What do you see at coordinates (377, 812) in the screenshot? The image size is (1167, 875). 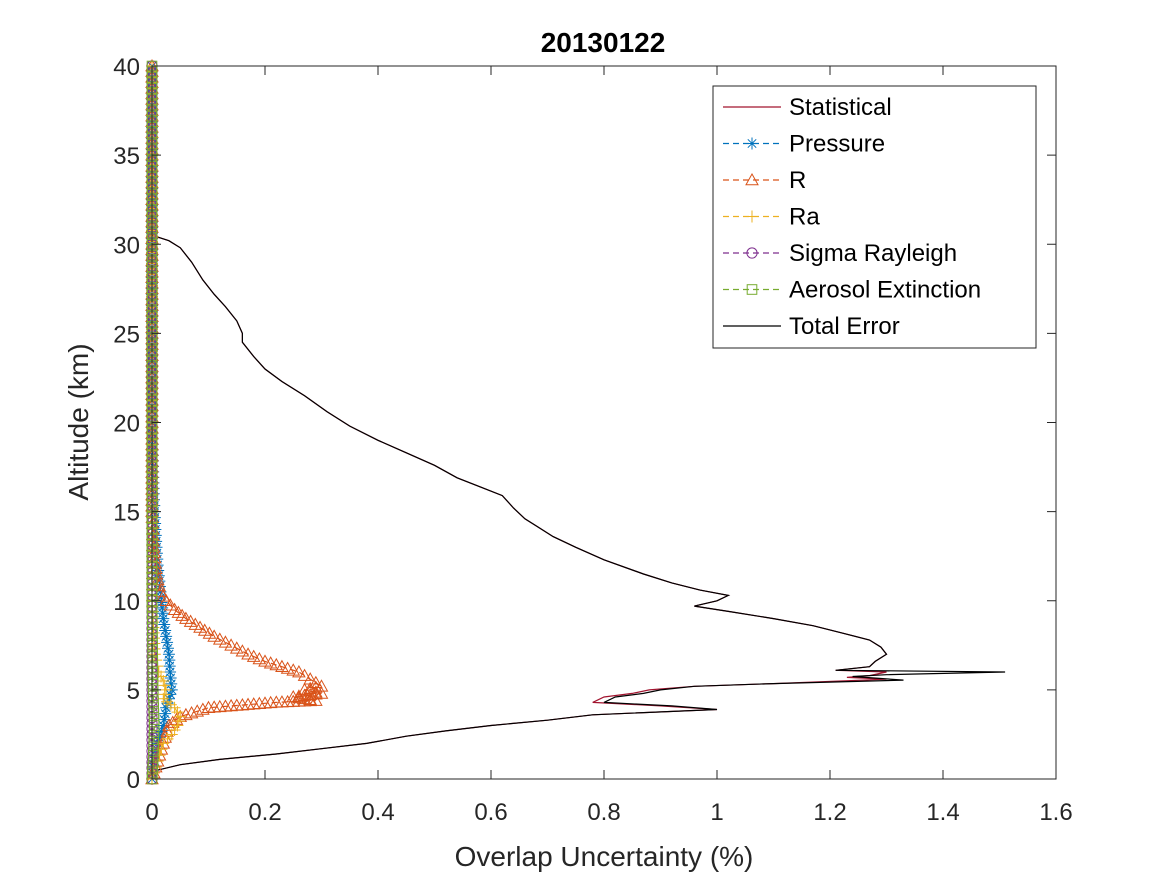 I see `x-tick-label: 0.4` at bounding box center [377, 812].